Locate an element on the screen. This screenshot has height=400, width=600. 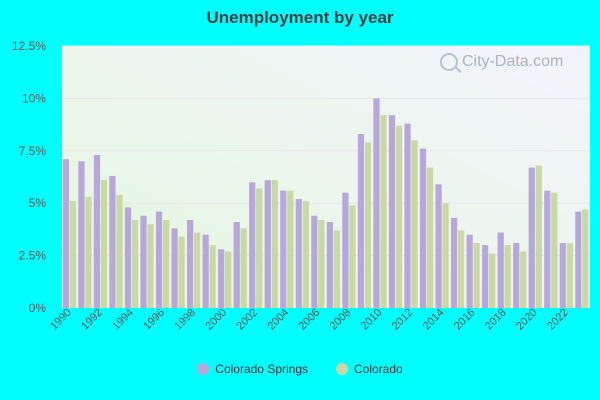
bar-colorado-2018 is located at coordinates (507, 276).